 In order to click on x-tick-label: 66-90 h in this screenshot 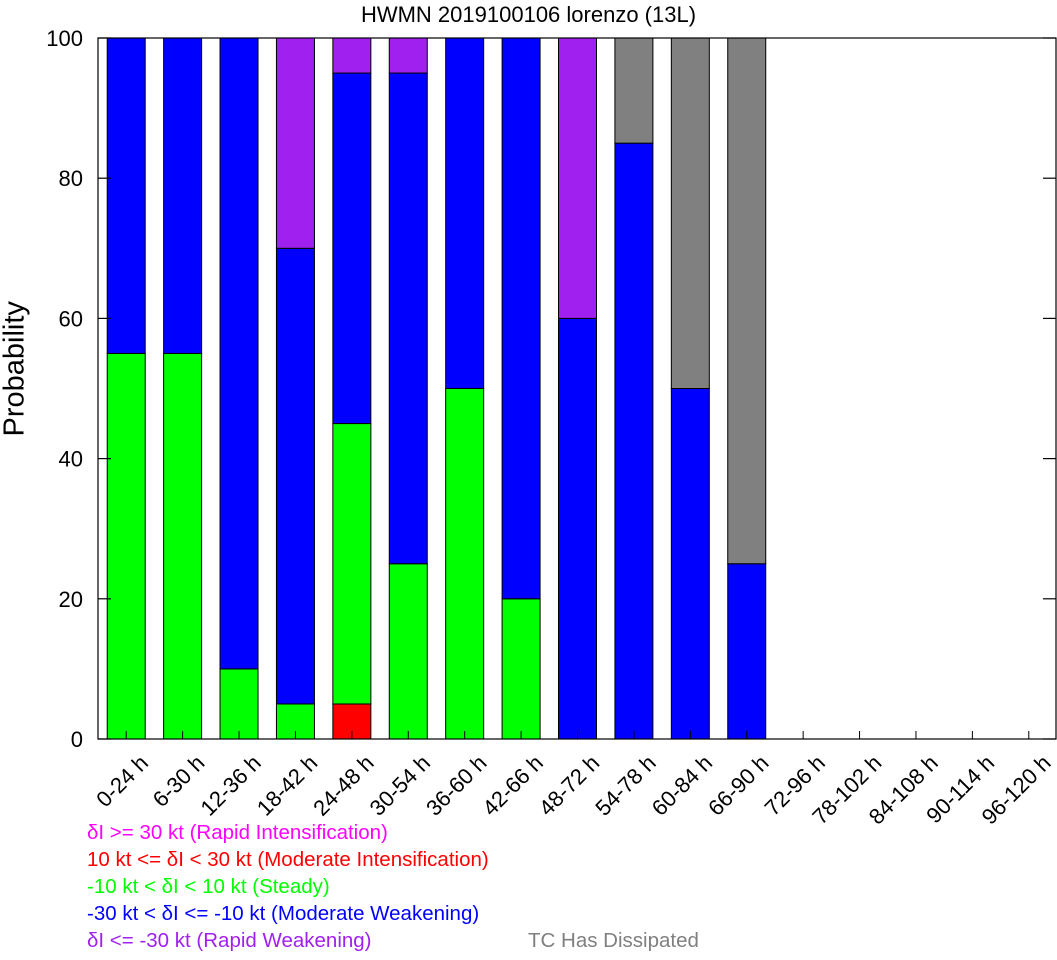, I will do `click(738, 785)`.